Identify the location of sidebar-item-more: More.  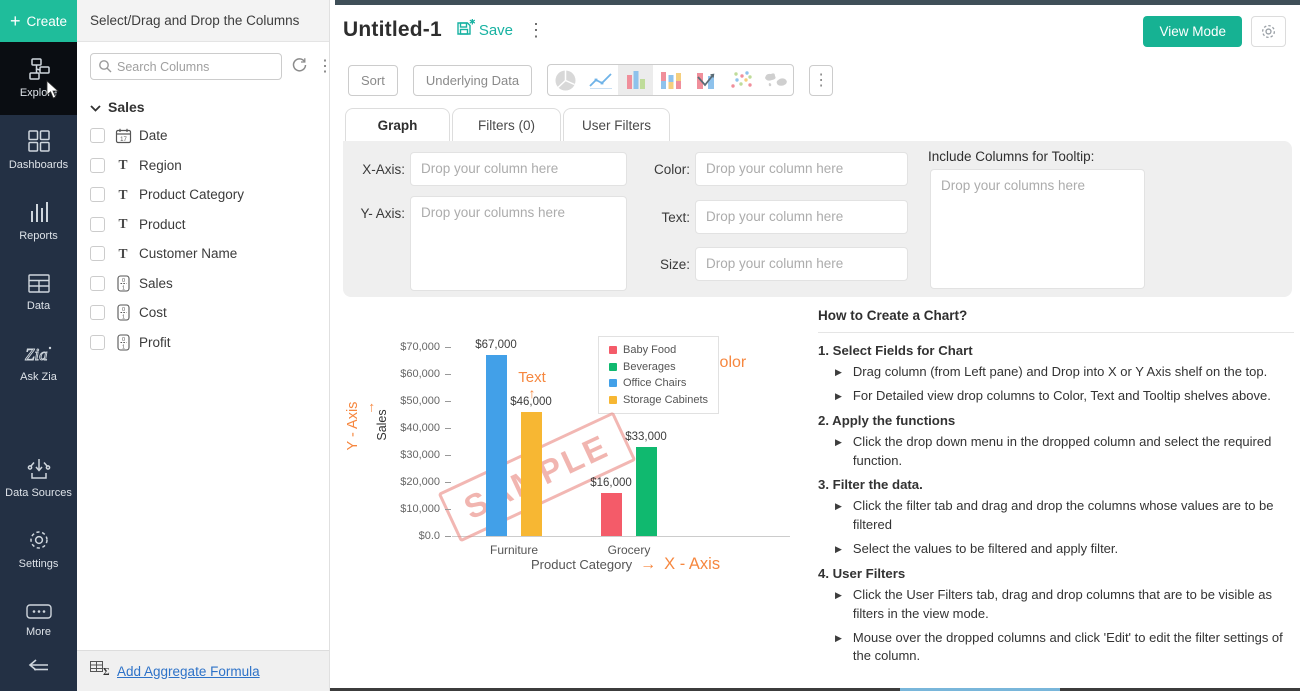
(38, 620).